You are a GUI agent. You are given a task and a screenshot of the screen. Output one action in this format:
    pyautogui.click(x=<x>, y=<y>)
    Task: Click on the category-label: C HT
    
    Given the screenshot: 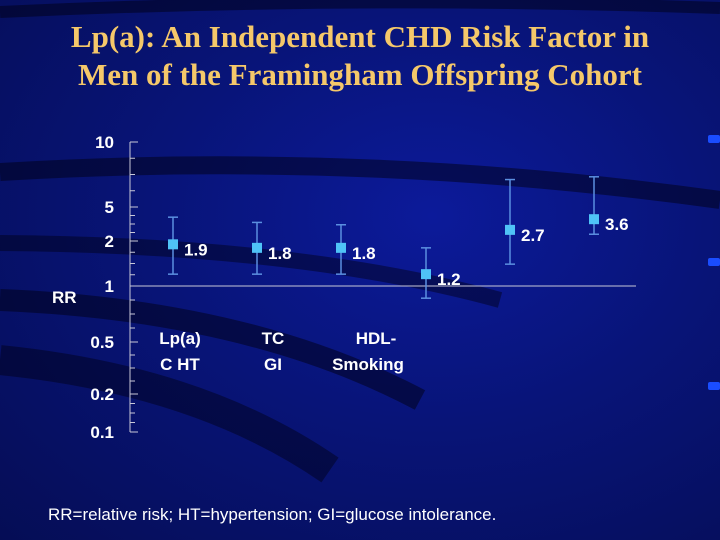 What is the action you would take?
    pyautogui.click(x=180, y=364)
    